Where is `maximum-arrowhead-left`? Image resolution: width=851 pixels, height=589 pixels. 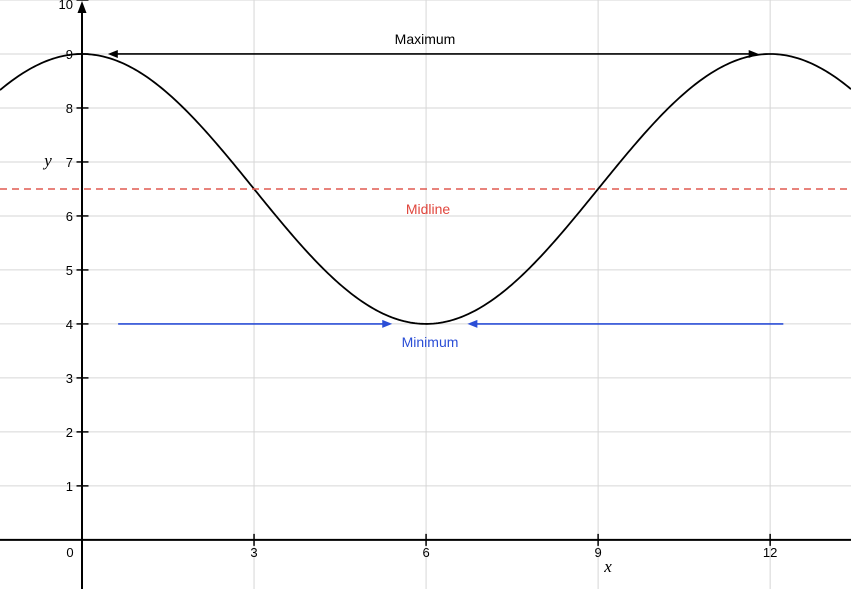 maximum-arrowhead-left is located at coordinates (112, 53).